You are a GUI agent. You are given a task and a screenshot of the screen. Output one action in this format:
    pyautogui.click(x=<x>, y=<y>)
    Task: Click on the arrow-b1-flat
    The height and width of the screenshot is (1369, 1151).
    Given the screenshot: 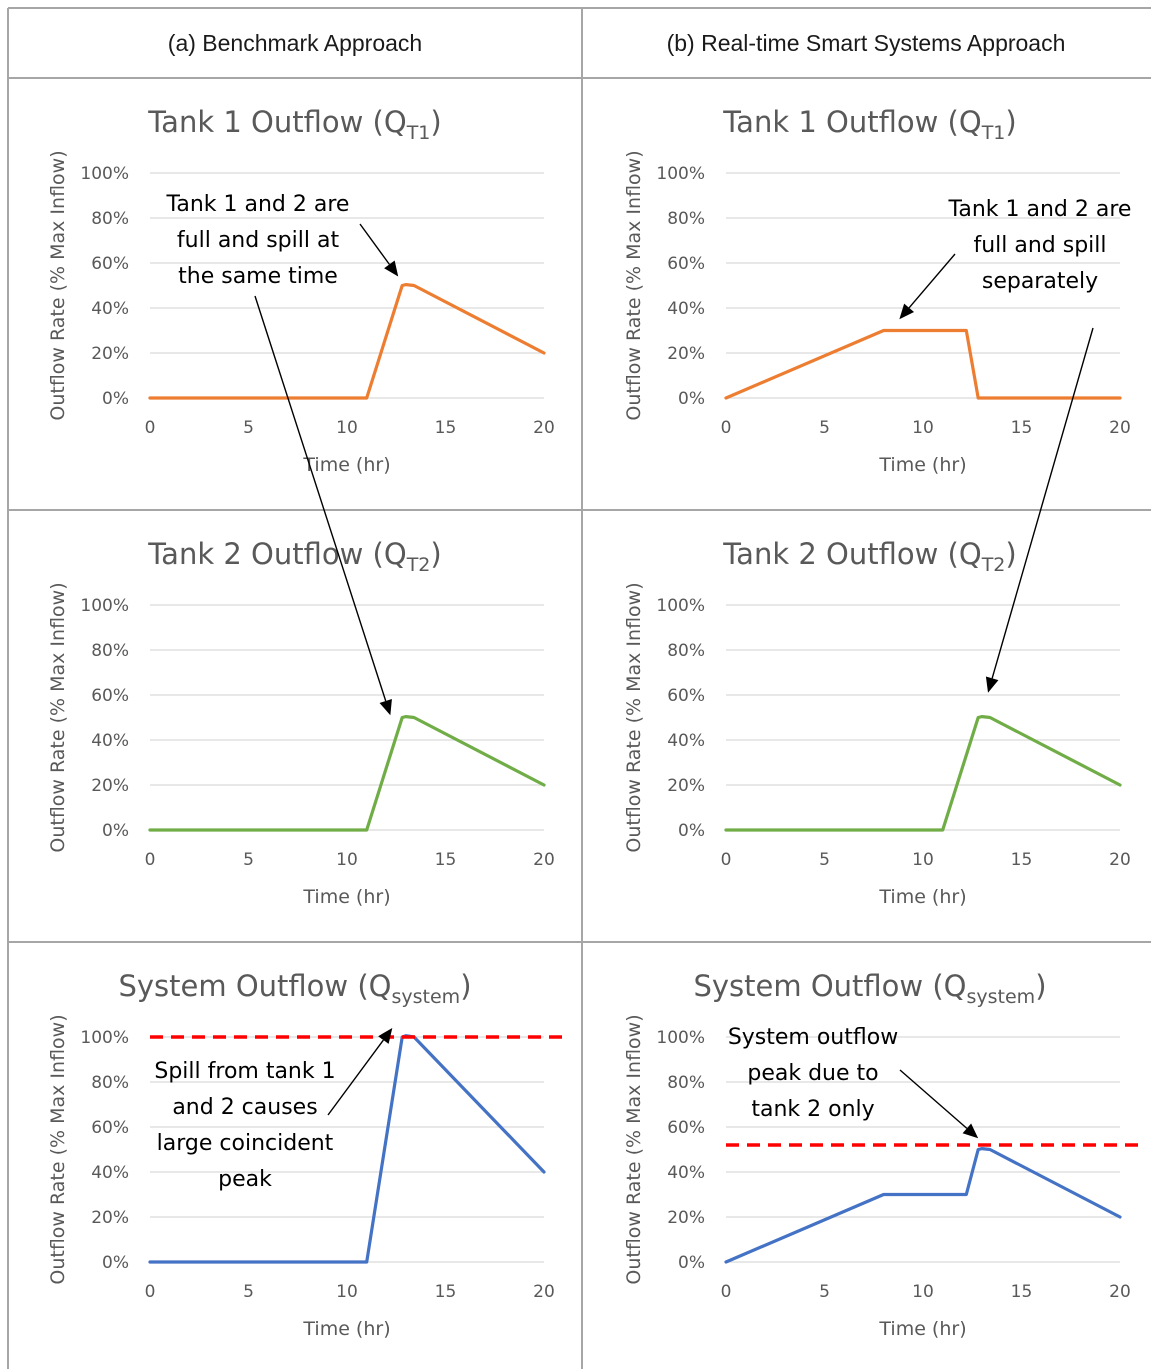 What is the action you would take?
    pyautogui.click(x=927, y=286)
    